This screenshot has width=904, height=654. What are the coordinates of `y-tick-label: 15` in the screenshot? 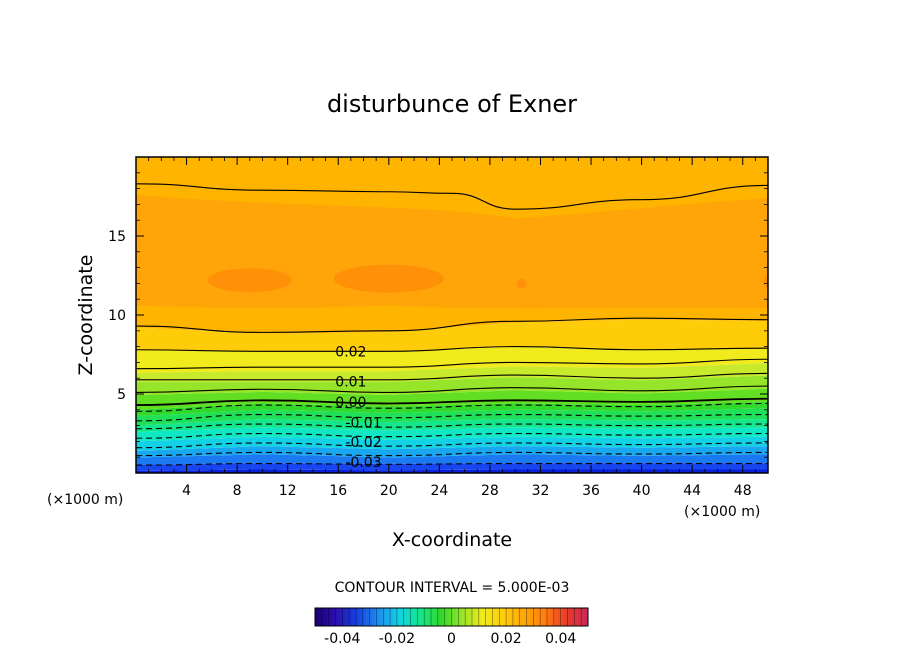 It's located at (117, 237).